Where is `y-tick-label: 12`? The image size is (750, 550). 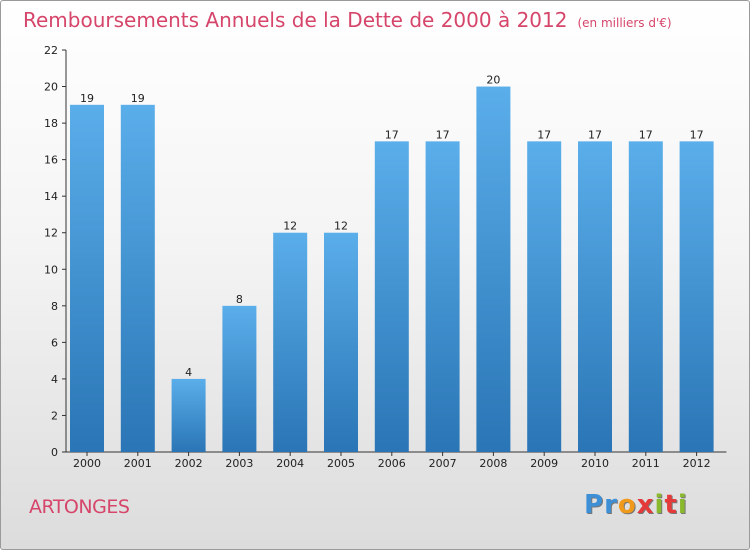 y-tick-label: 12 is located at coordinates (51, 233).